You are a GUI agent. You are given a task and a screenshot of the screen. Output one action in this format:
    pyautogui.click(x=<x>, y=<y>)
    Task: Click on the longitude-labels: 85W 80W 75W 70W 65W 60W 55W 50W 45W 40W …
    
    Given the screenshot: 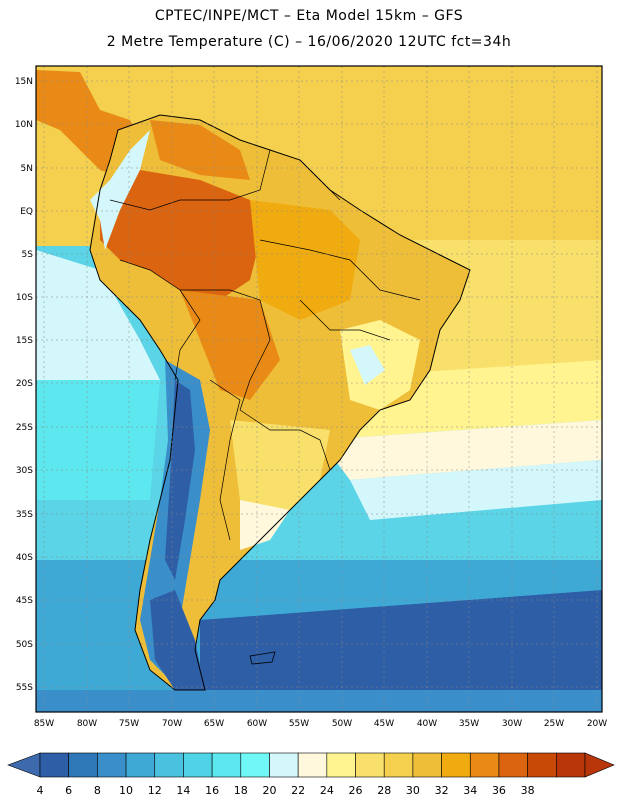 What is the action you would take?
    pyautogui.click(x=320, y=724)
    